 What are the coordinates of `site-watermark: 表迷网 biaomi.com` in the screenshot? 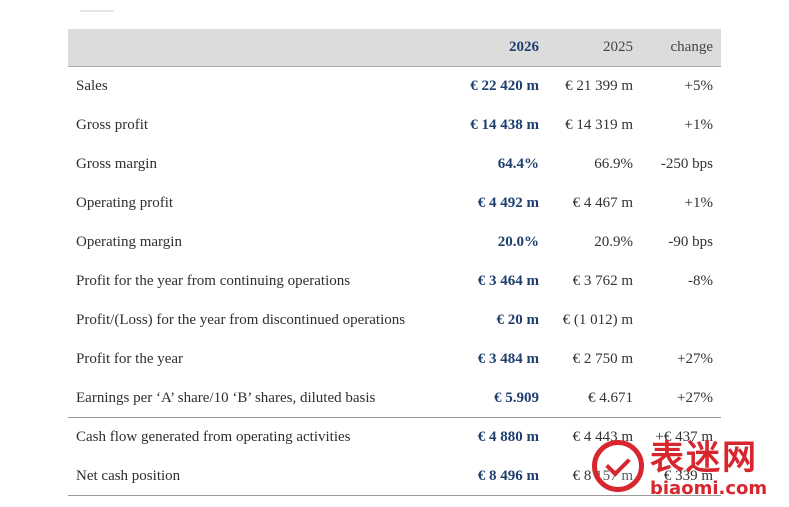 It's located at (688, 470).